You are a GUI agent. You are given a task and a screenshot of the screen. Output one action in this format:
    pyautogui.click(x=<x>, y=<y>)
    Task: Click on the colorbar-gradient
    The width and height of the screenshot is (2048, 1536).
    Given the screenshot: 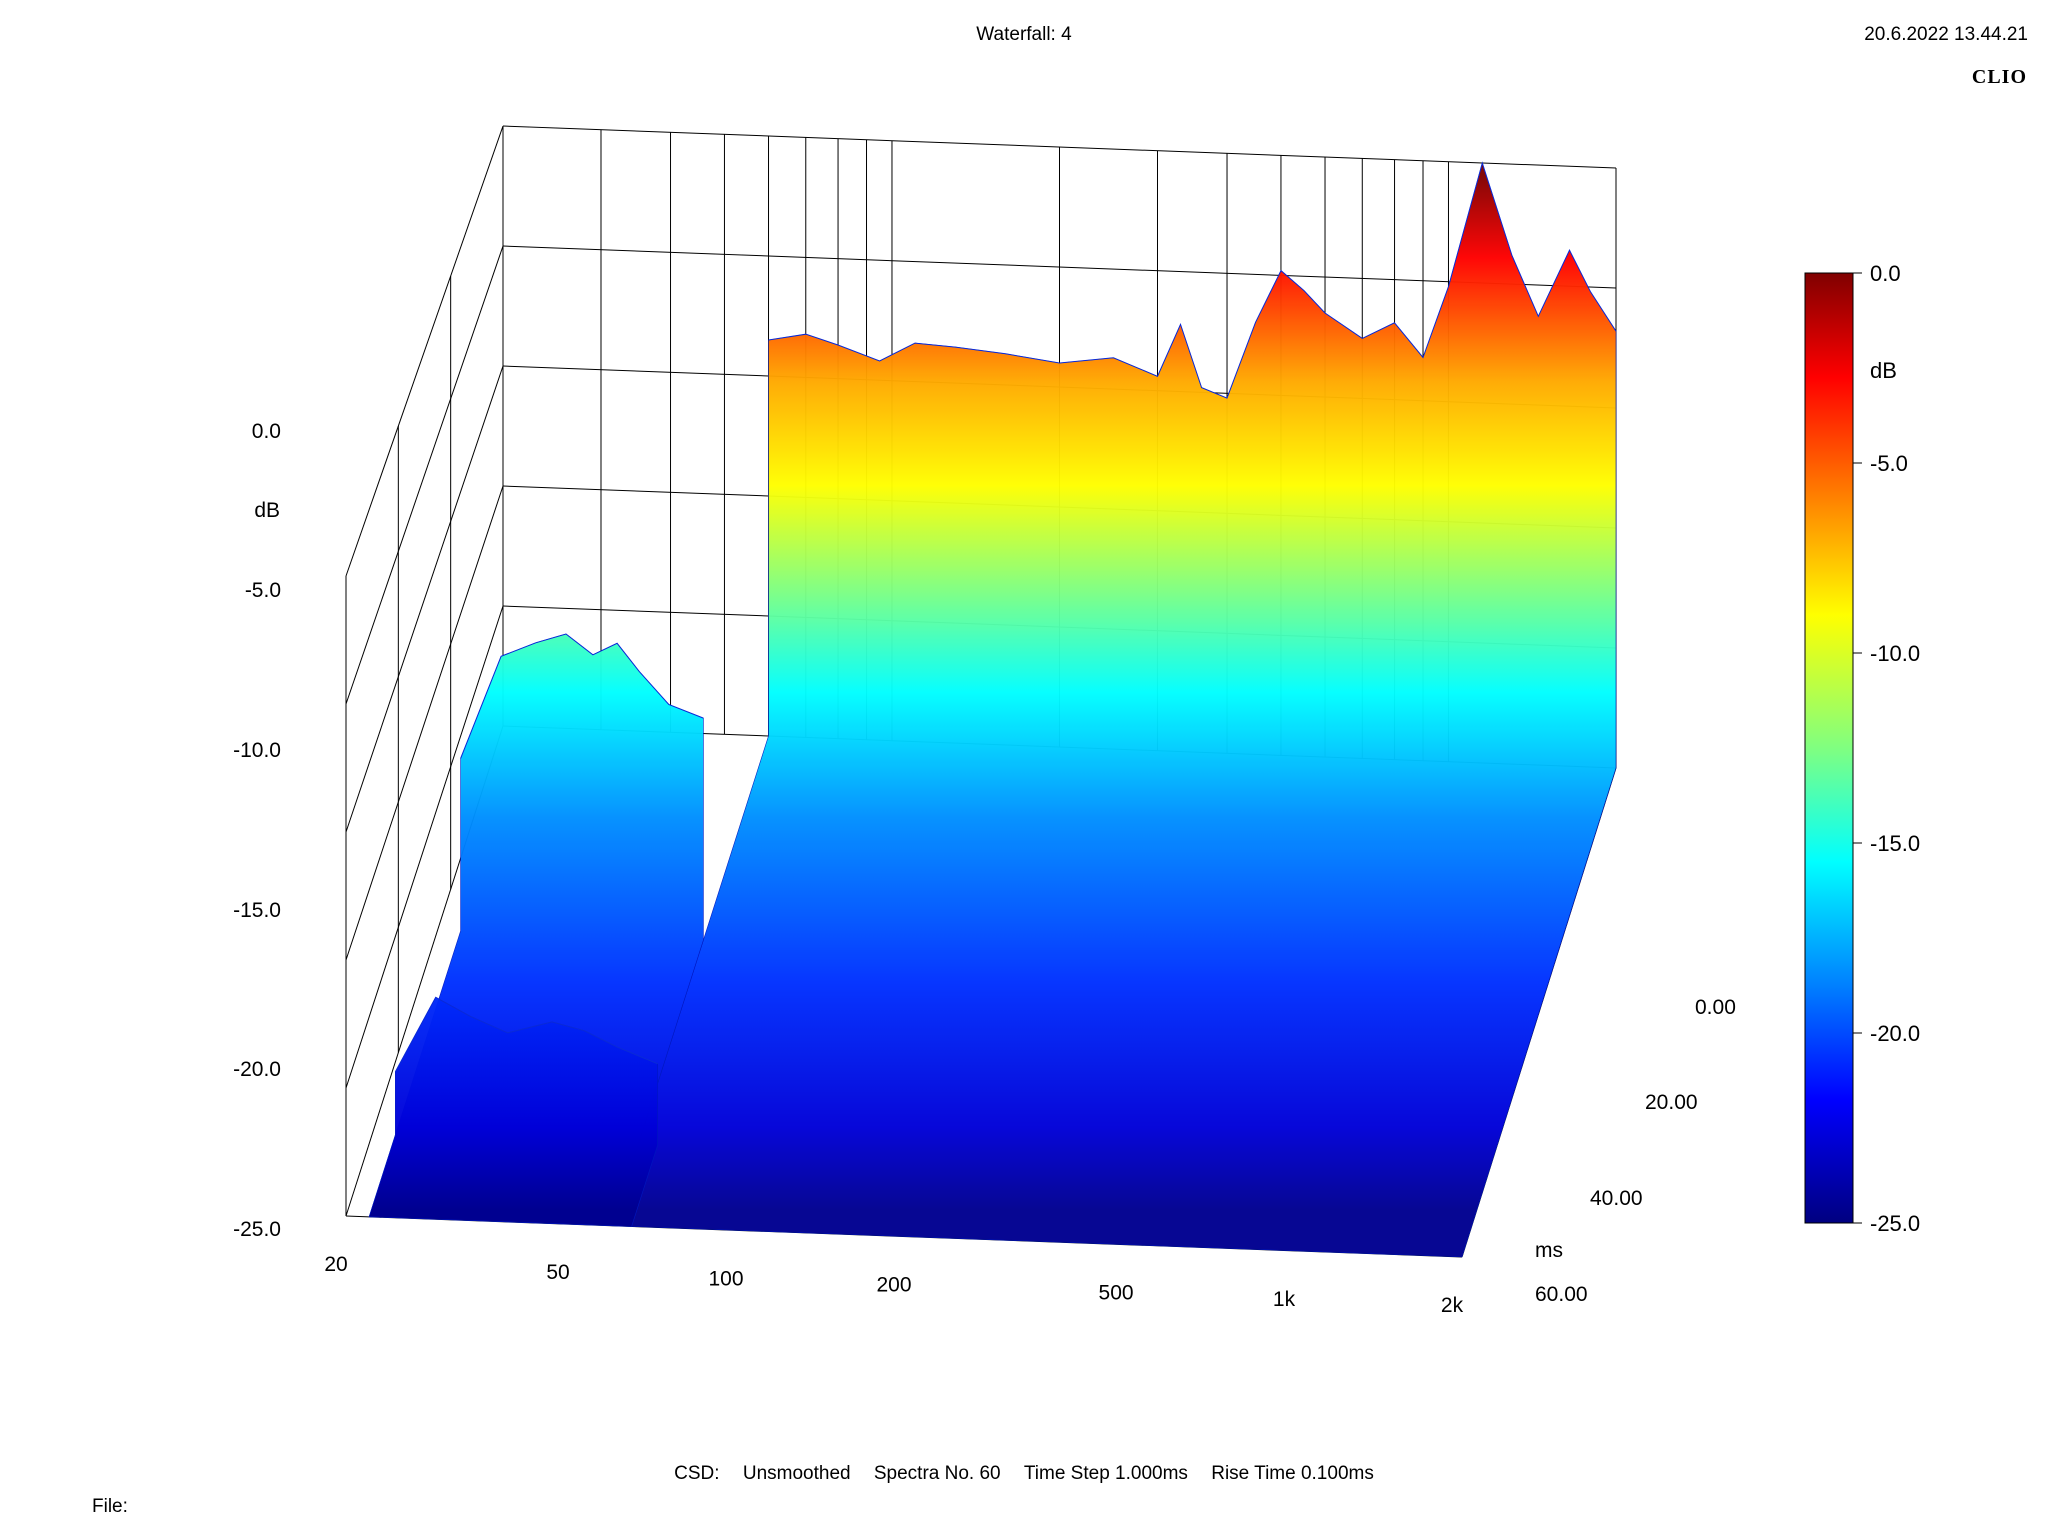 What is the action you would take?
    pyautogui.click(x=1829, y=748)
    